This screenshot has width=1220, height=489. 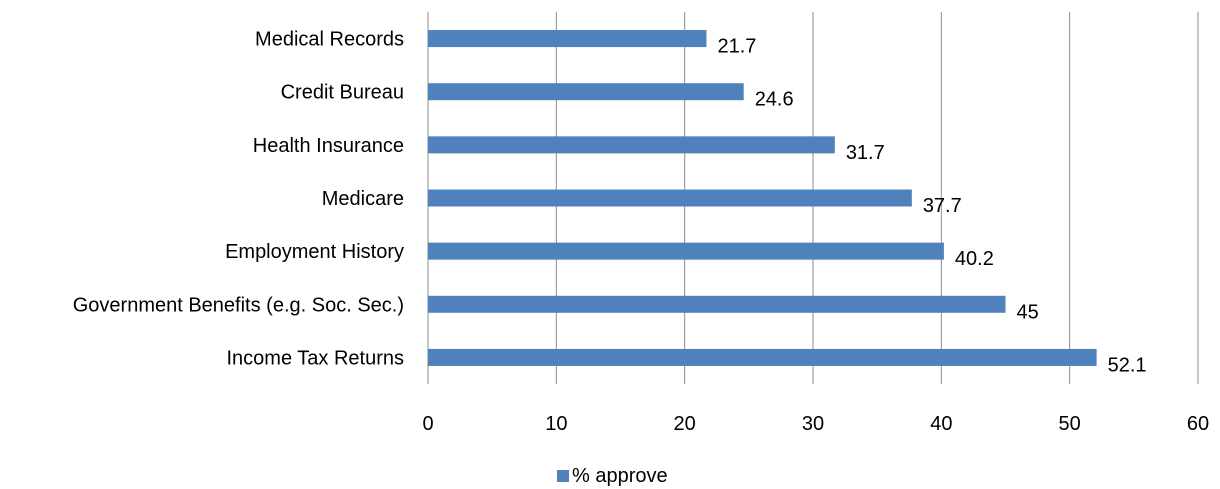 I want to click on category-label: Medicare, so click(x=363, y=199).